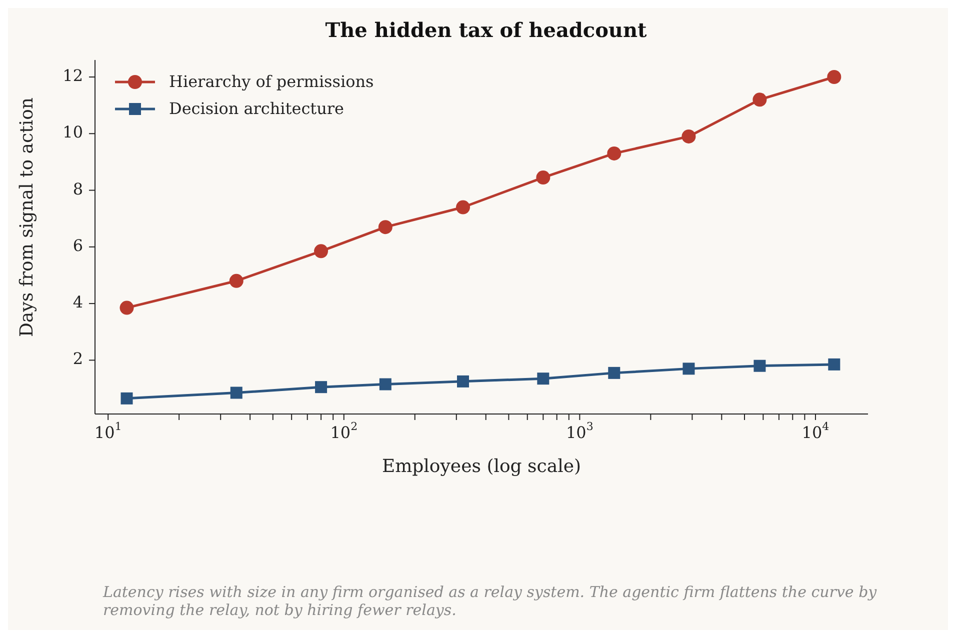 Image resolution: width=956 pixels, height=638 pixels. What do you see at coordinates (77, 246) in the screenshot?
I see `y-tick-label: 6` at bounding box center [77, 246].